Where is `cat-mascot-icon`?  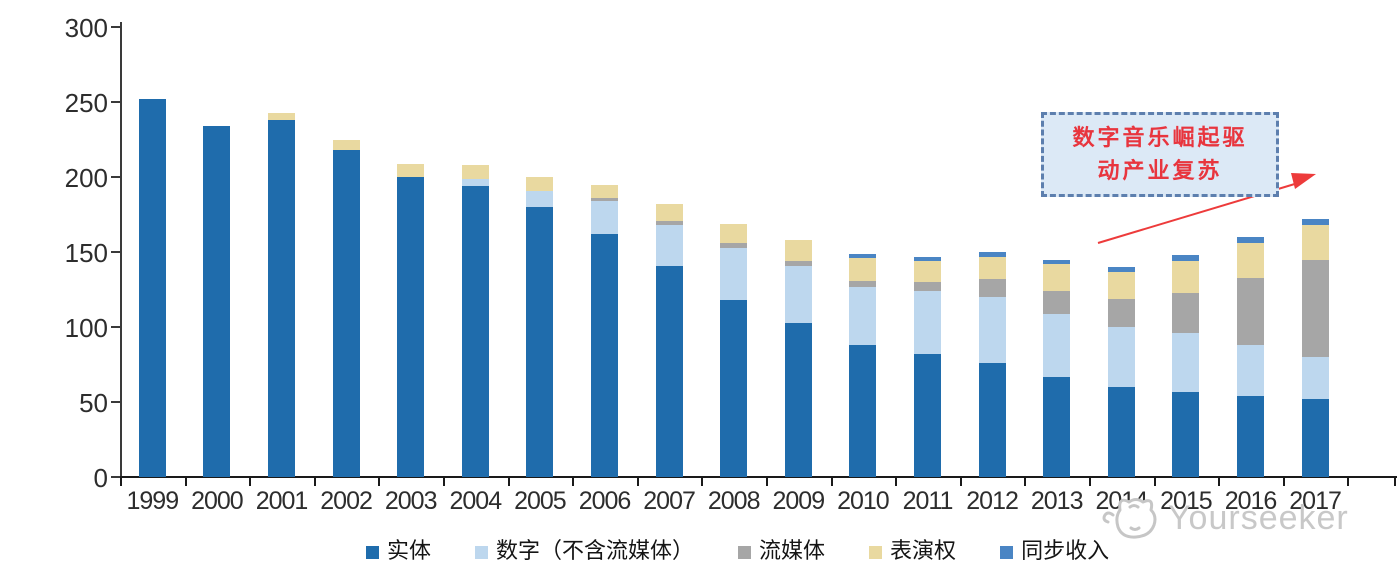 cat-mascot-icon is located at coordinates (1129, 518).